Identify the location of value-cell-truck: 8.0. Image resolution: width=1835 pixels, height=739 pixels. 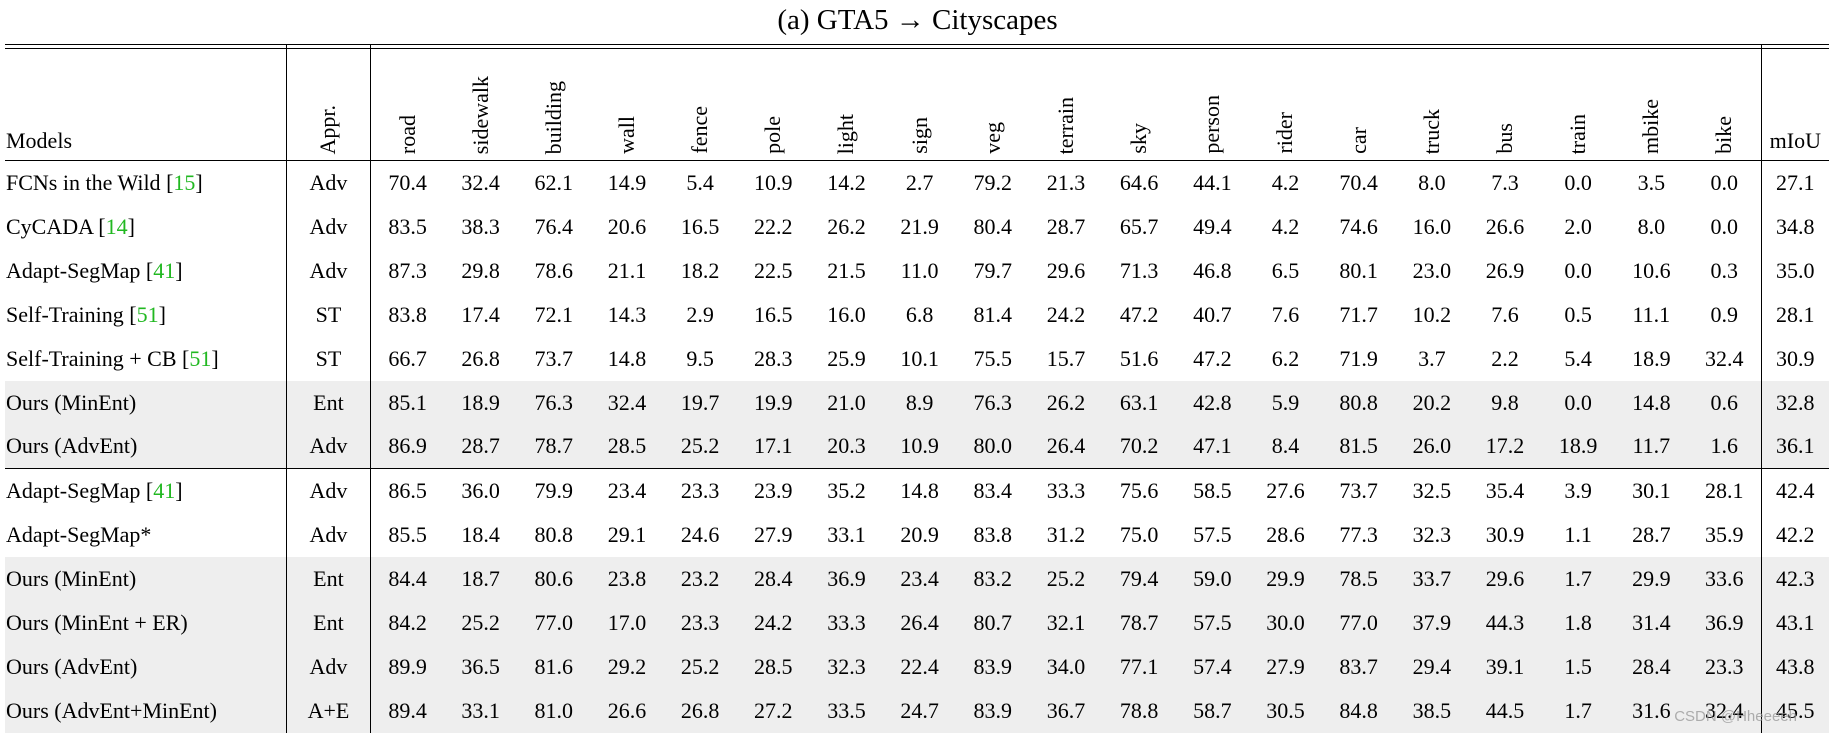
(1432, 182).